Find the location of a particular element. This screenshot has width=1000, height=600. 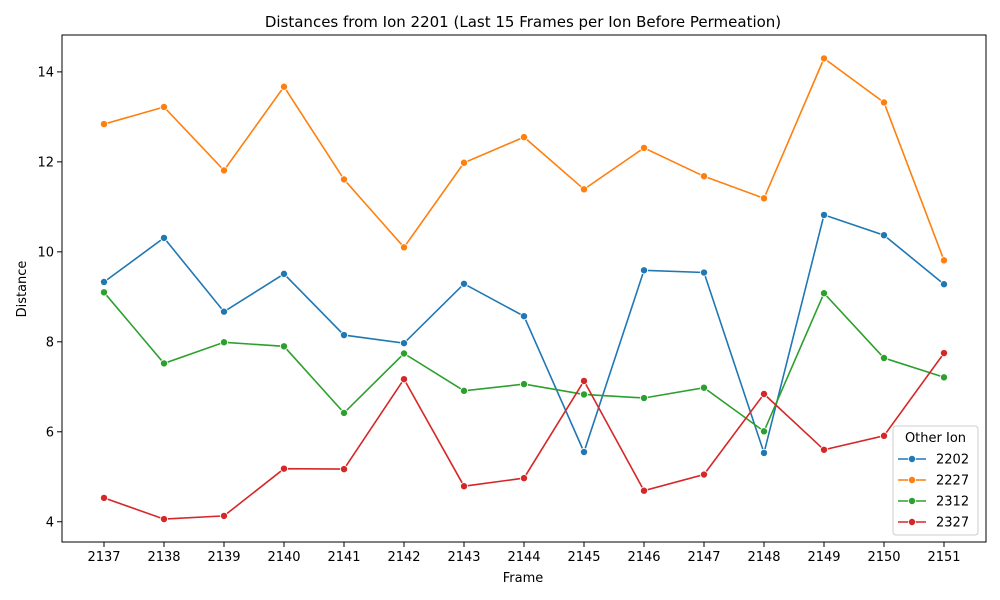

x-tick-label: 2141 is located at coordinates (343, 557).